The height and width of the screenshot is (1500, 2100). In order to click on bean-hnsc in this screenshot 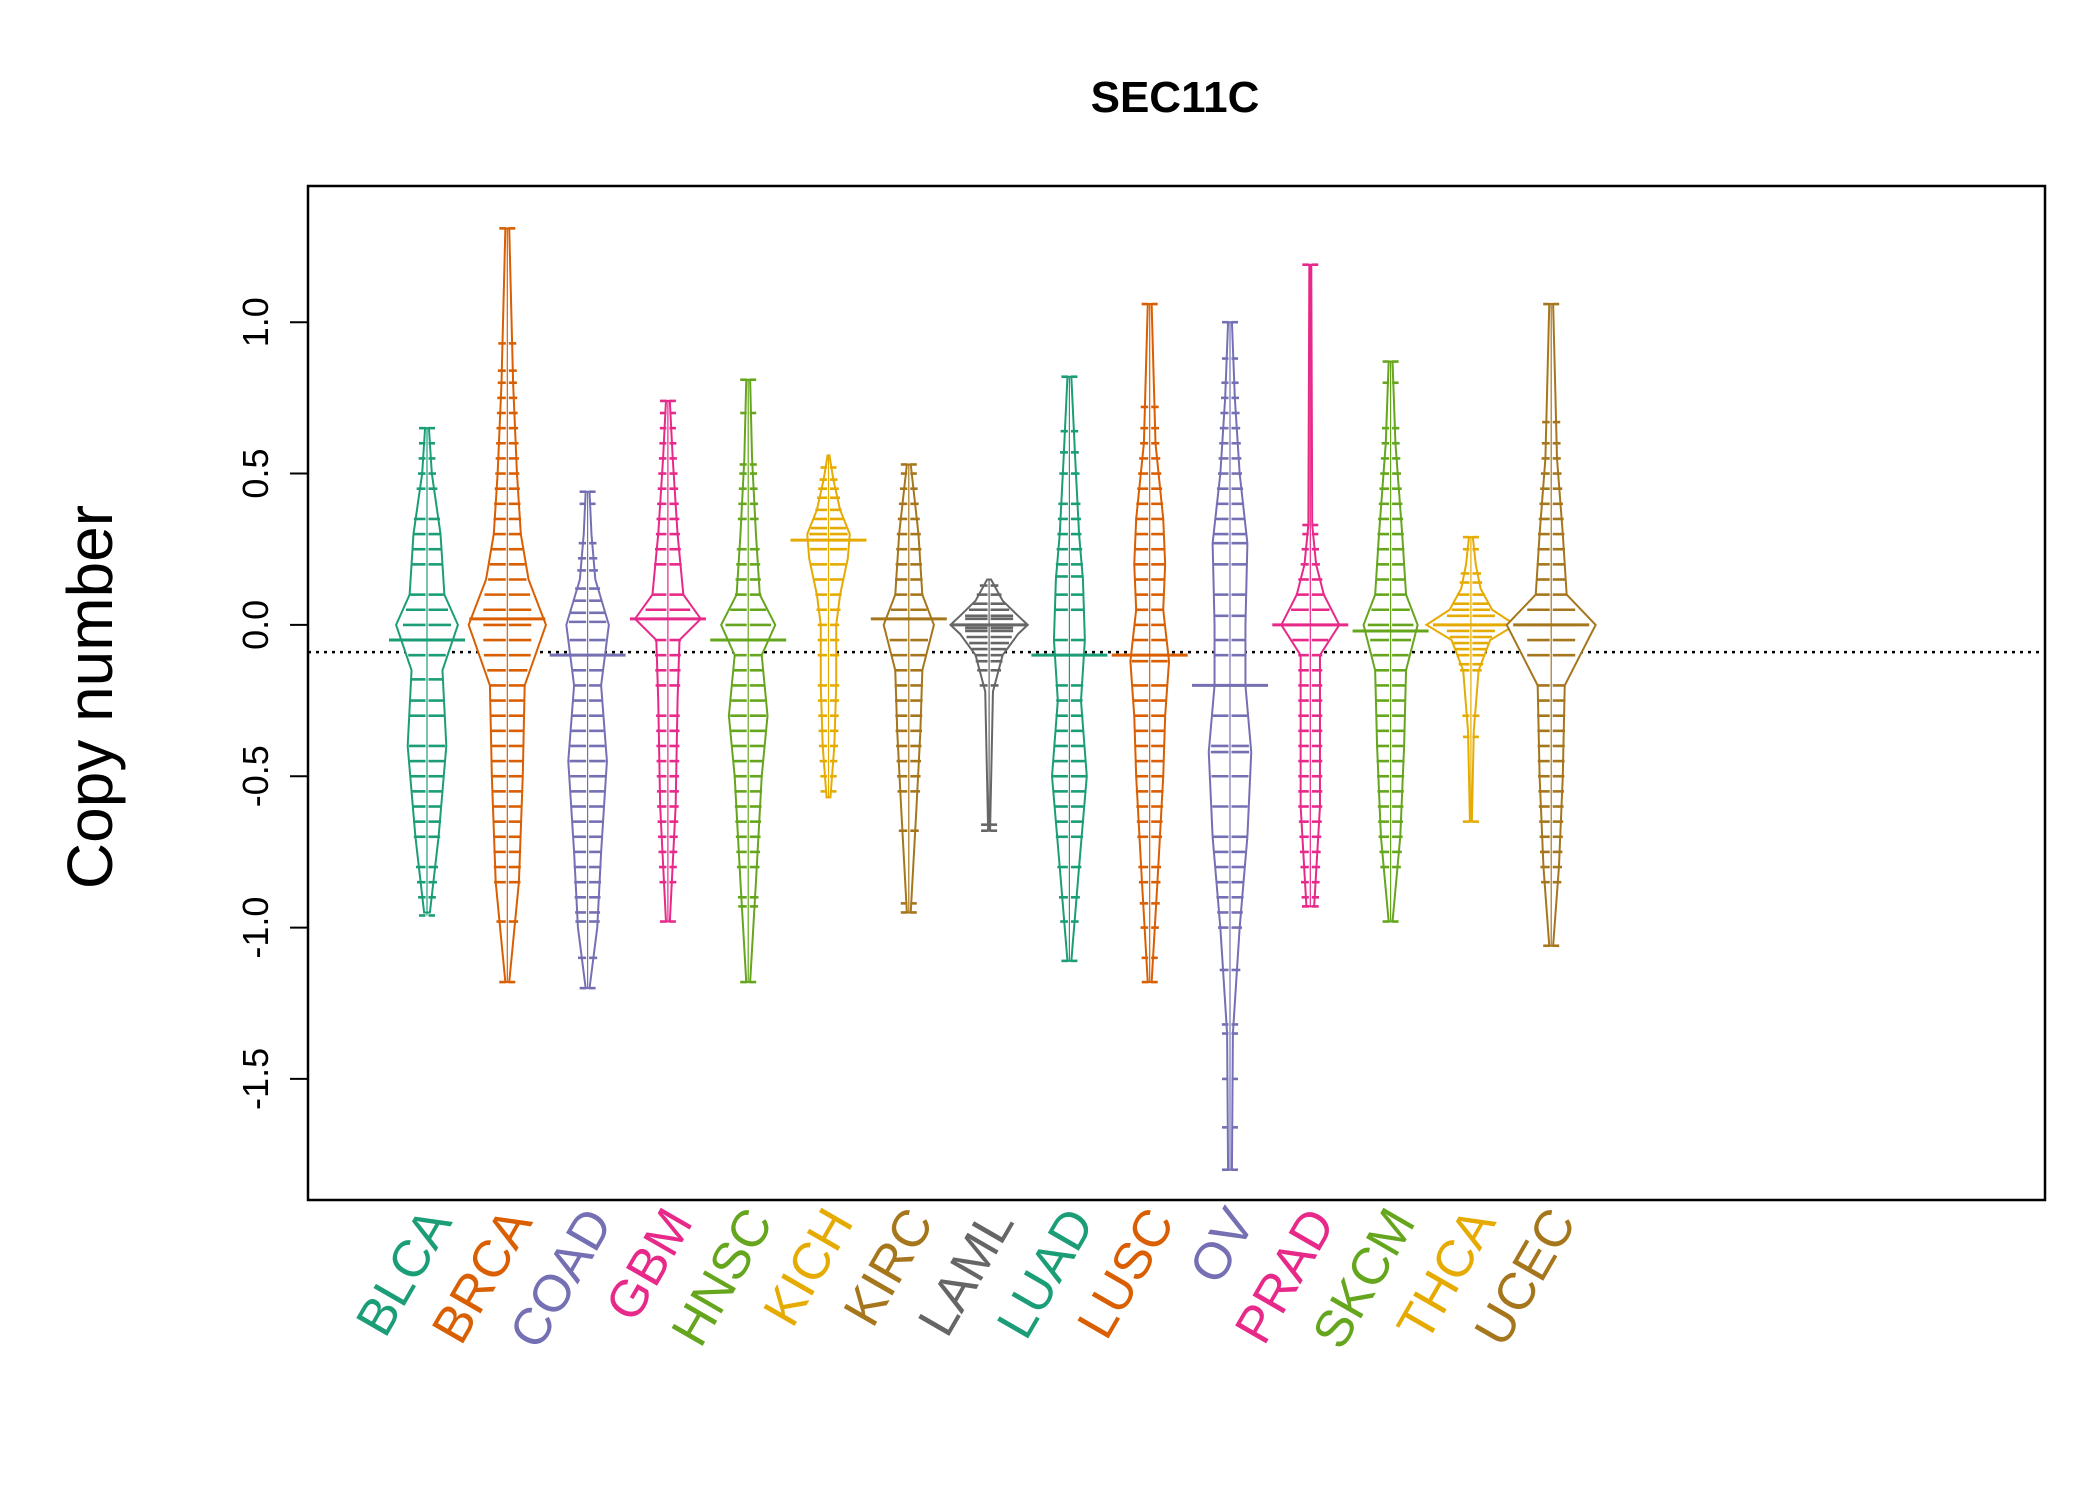, I will do `click(748, 681)`.